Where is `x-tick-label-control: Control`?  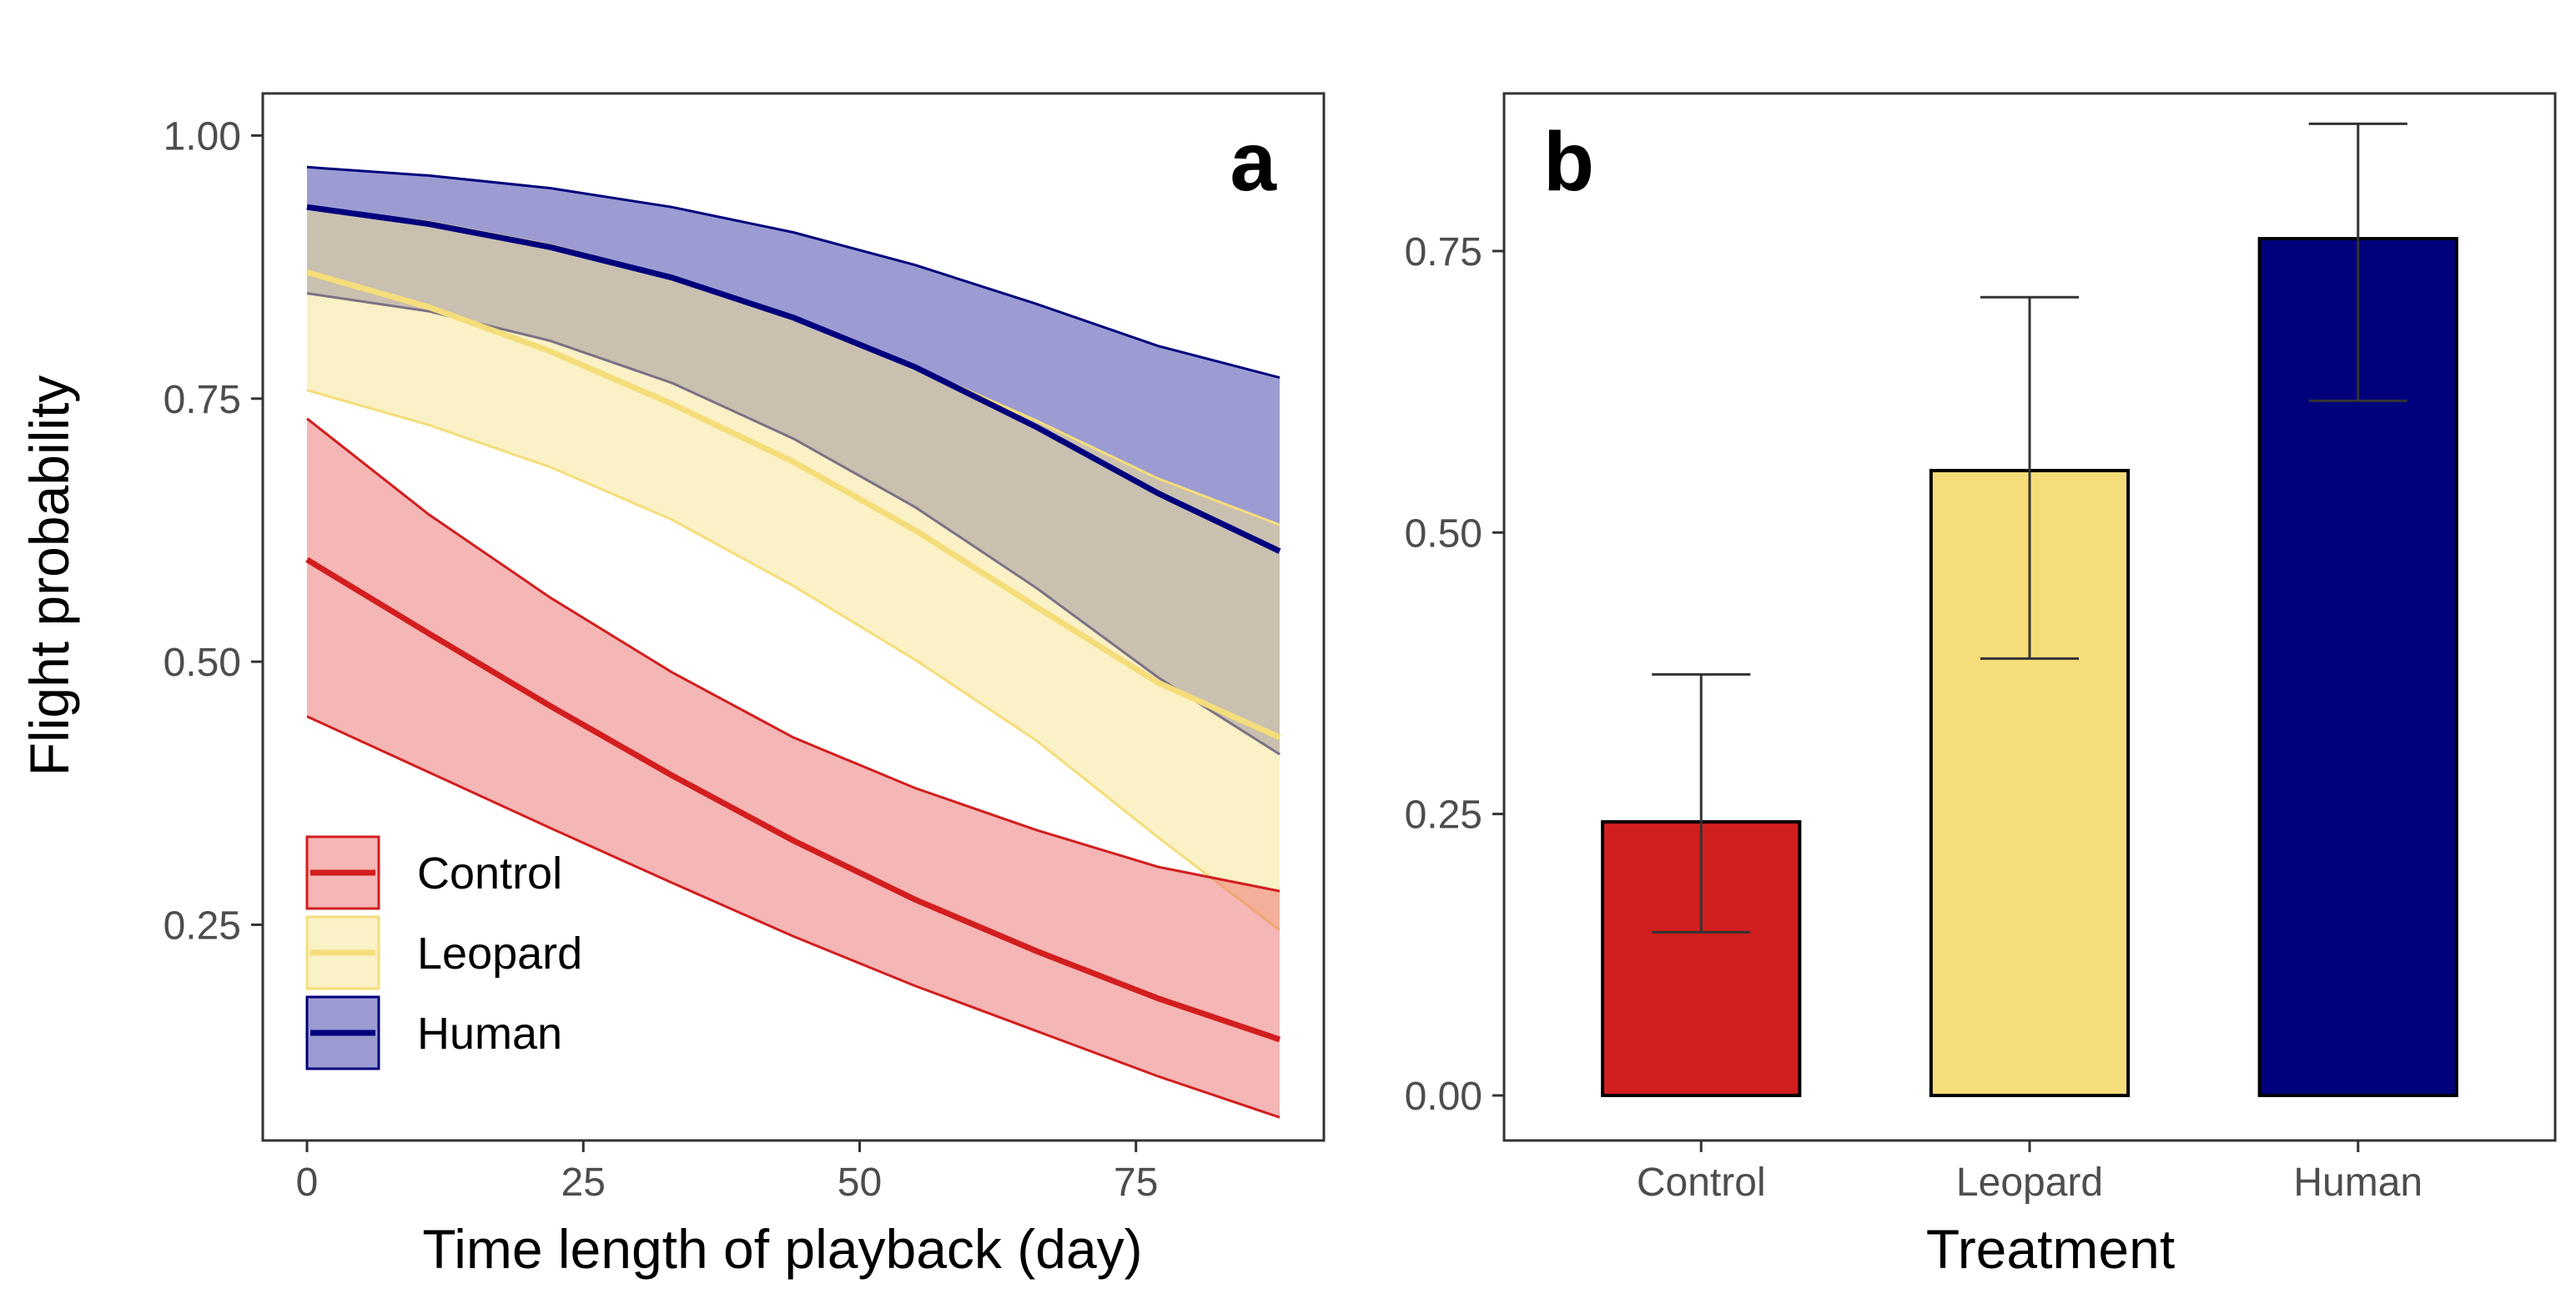
x-tick-label-control: Control is located at coordinates (1701, 1183).